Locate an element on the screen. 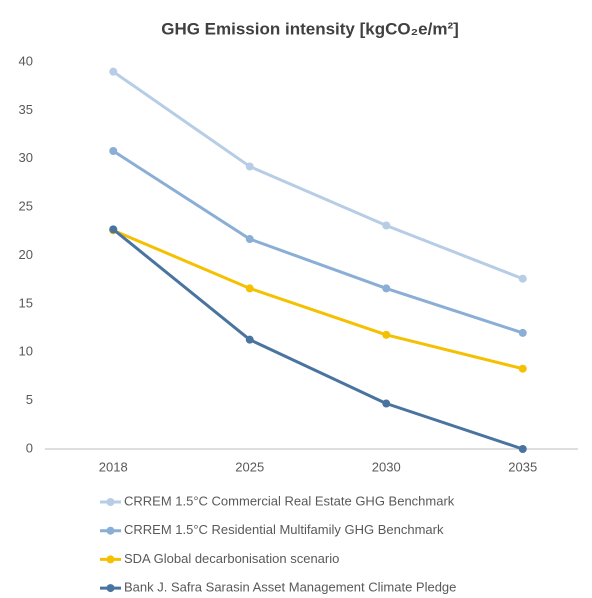 Image resolution: width=592 pixels, height=598 pixels. x-tick-label: 2025 is located at coordinates (249, 466).